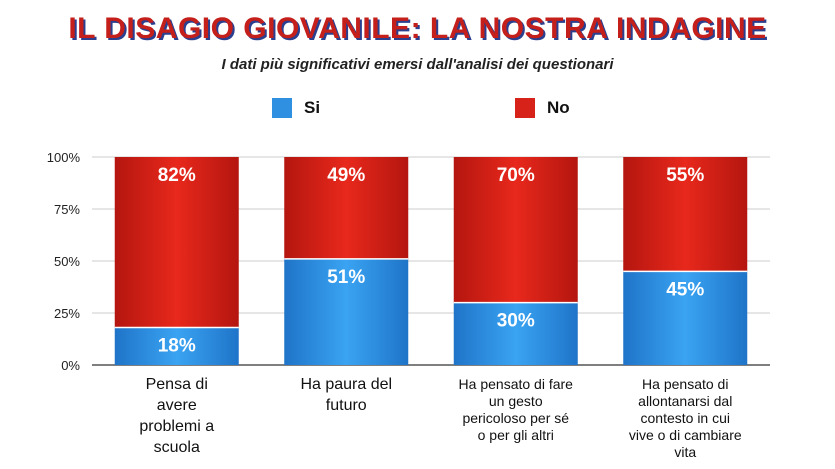 Image resolution: width=835 pixels, height=469 pixels. I want to click on x-tick-label: Pensa di avere problemi a scuola, so click(176, 416).